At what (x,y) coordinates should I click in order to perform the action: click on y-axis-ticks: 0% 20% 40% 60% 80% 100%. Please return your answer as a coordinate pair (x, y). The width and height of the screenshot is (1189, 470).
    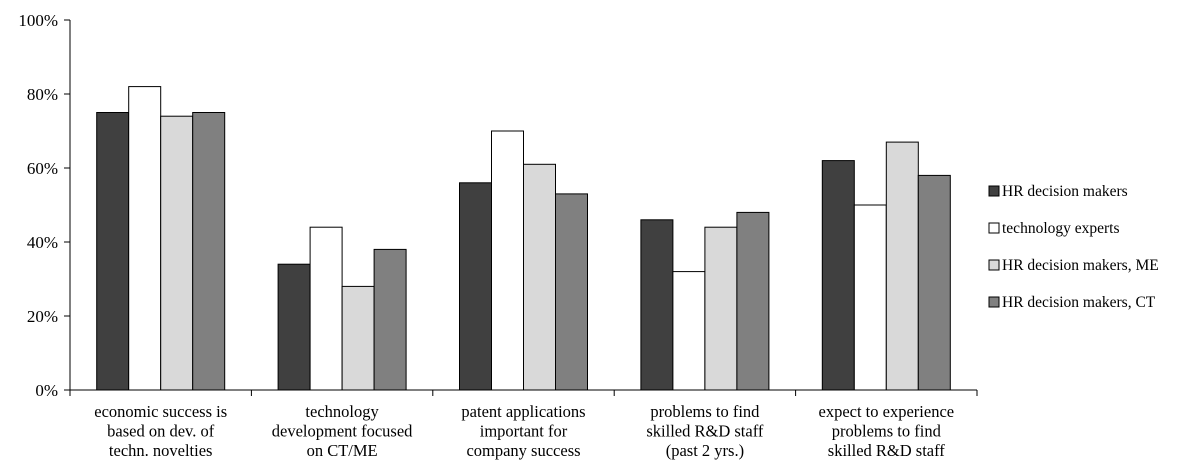
    Looking at the image, I should click on (44, 205).